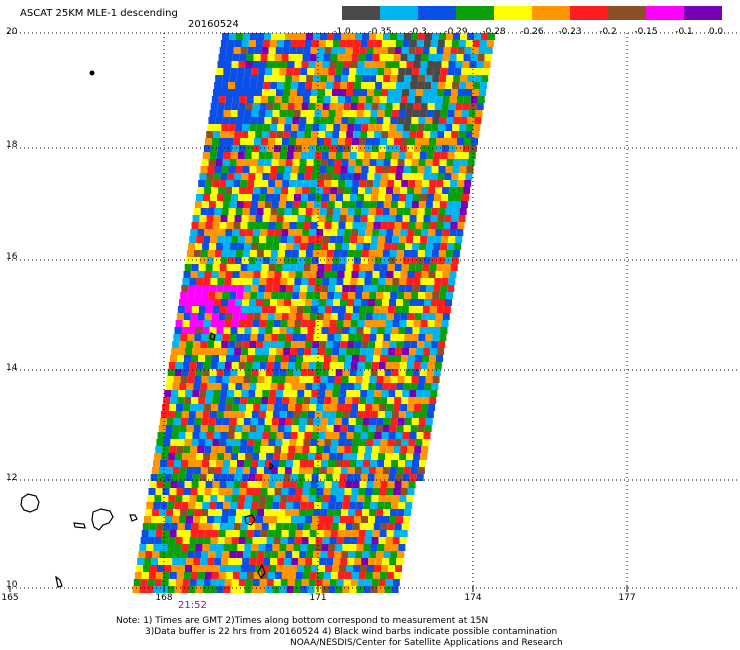  Describe the element at coordinates (513, 13) in the screenshot. I see `legend-swatch` at that location.